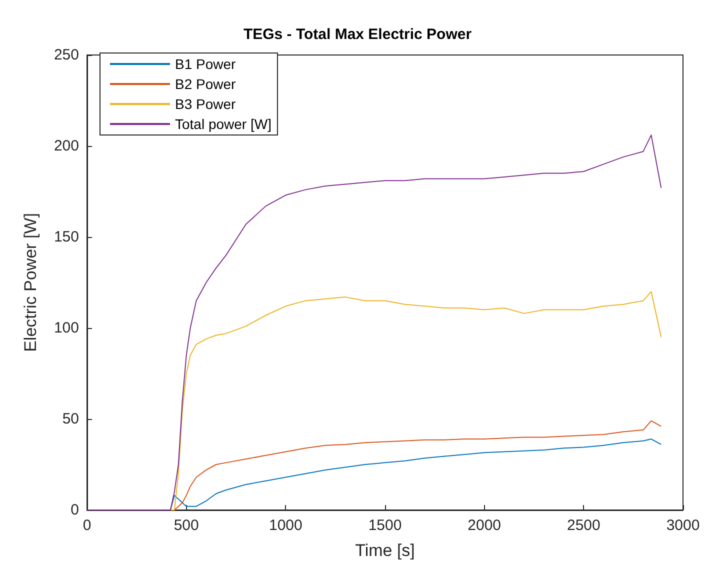 The image size is (715, 578). Describe the element at coordinates (66, 55) in the screenshot. I see `y-tick-label: 250` at that location.